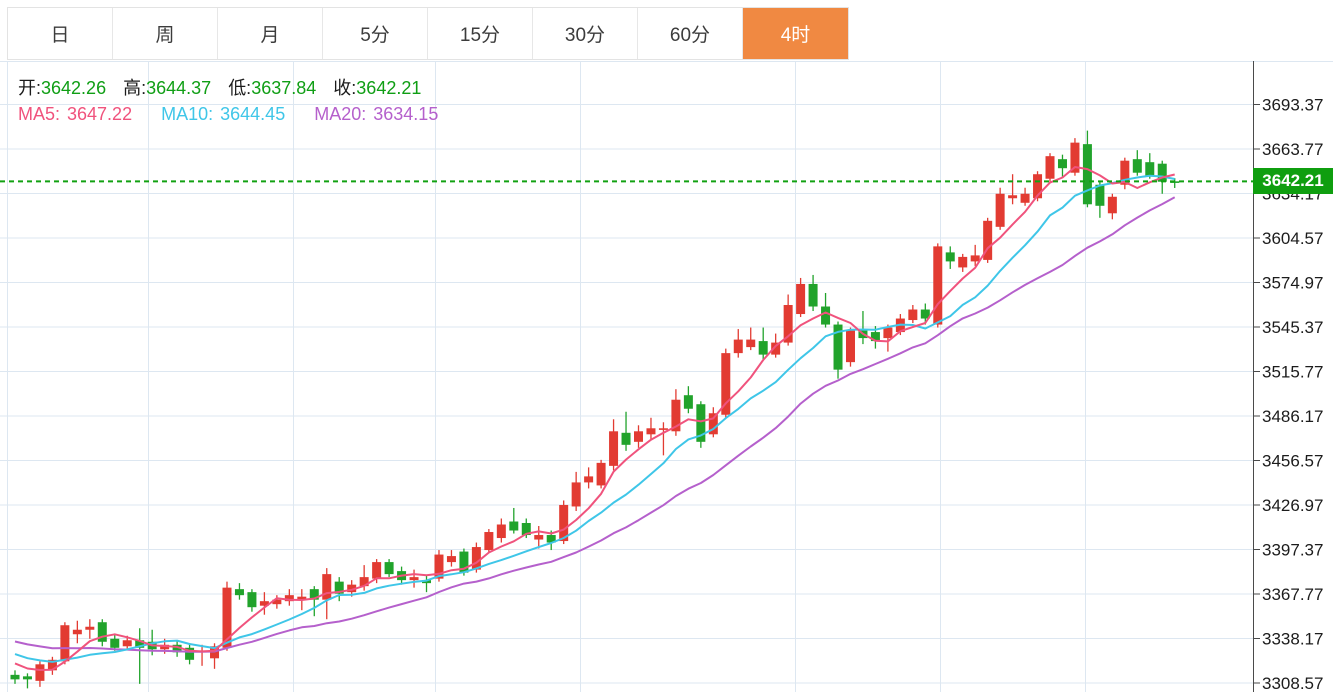  What do you see at coordinates (165, 33) in the screenshot?
I see `period-tab-1: 周` at bounding box center [165, 33].